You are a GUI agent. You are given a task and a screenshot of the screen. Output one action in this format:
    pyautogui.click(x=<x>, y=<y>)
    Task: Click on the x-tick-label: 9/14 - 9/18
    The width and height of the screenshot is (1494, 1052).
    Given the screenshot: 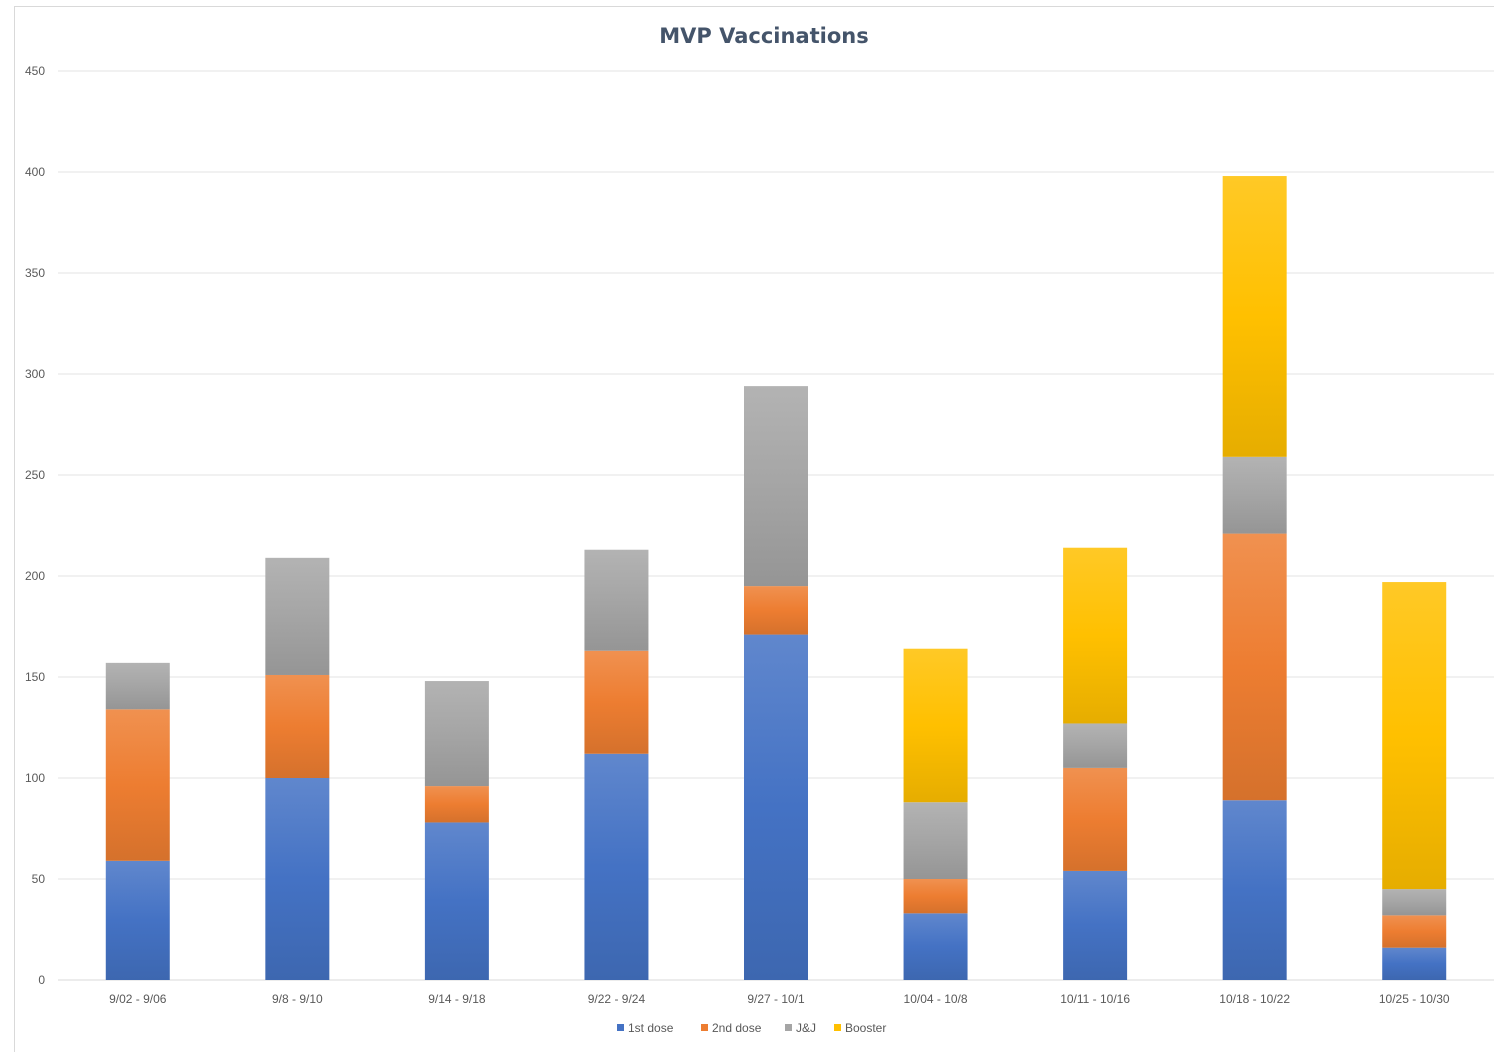 What is the action you would take?
    pyautogui.click(x=457, y=999)
    